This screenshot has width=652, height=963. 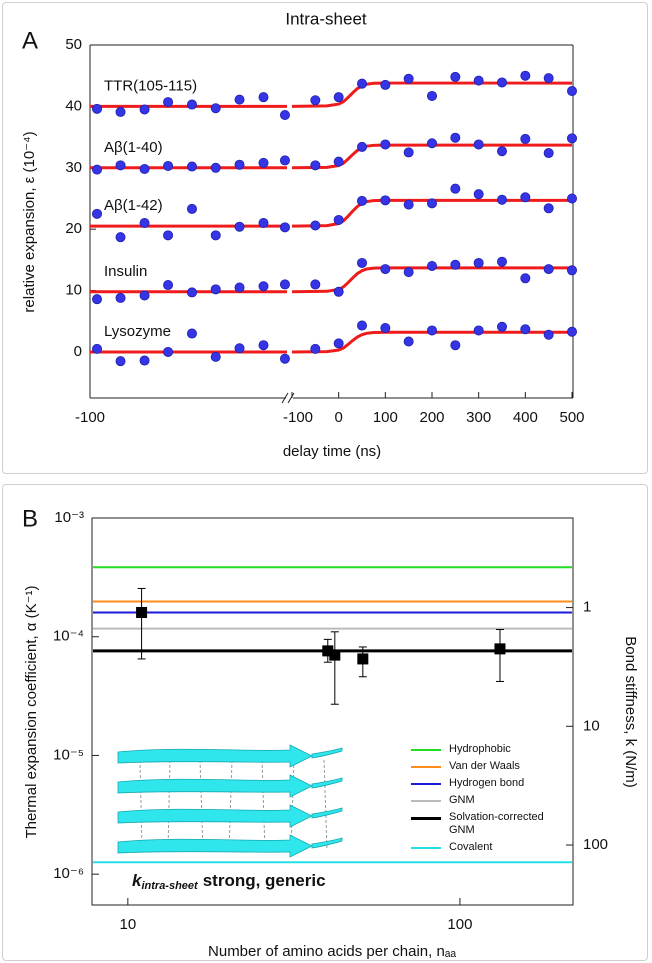 I want to click on panel-letter: A, so click(x=30, y=40).